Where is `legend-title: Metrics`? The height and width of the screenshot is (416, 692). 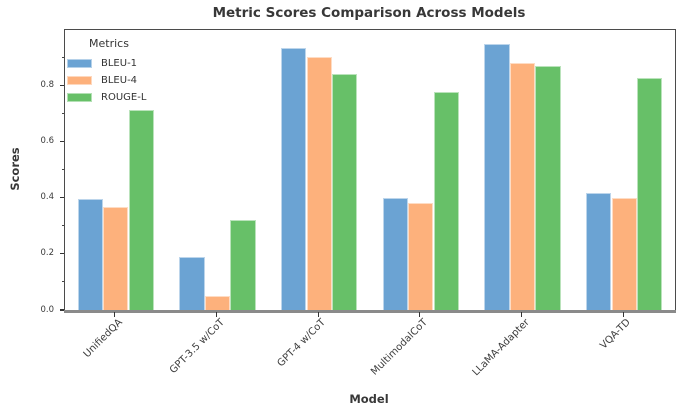 legend-title: Metrics is located at coordinates (109, 43).